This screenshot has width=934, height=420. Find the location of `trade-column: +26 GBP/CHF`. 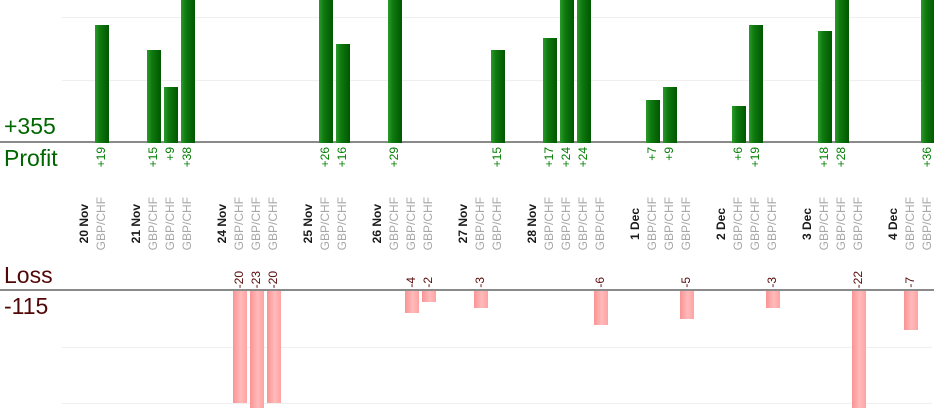

trade-column: +26 GBP/CHF is located at coordinates (325, 210).